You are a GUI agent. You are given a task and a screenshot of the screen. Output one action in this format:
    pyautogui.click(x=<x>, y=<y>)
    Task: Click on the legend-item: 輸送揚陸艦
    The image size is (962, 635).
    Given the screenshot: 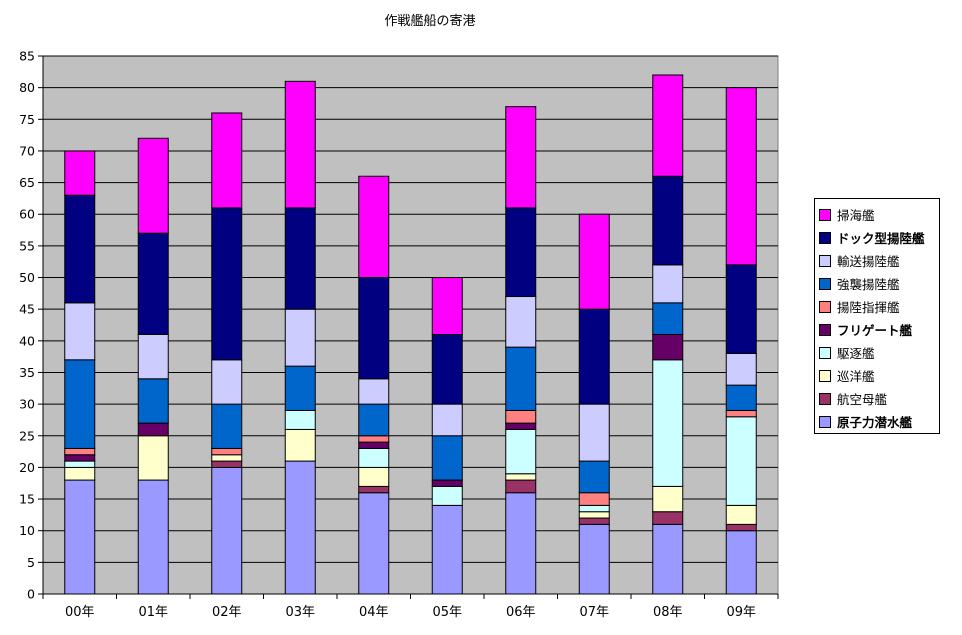 What is the action you would take?
    pyautogui.click(x=879, y=260)
    